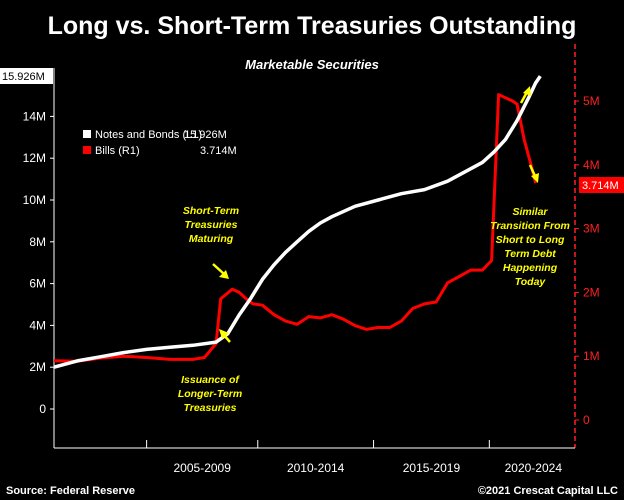  I want to click on left-axis-ticks: 0 2M 4M 6M 8M 10M 12M 14M, so click(38, 262).